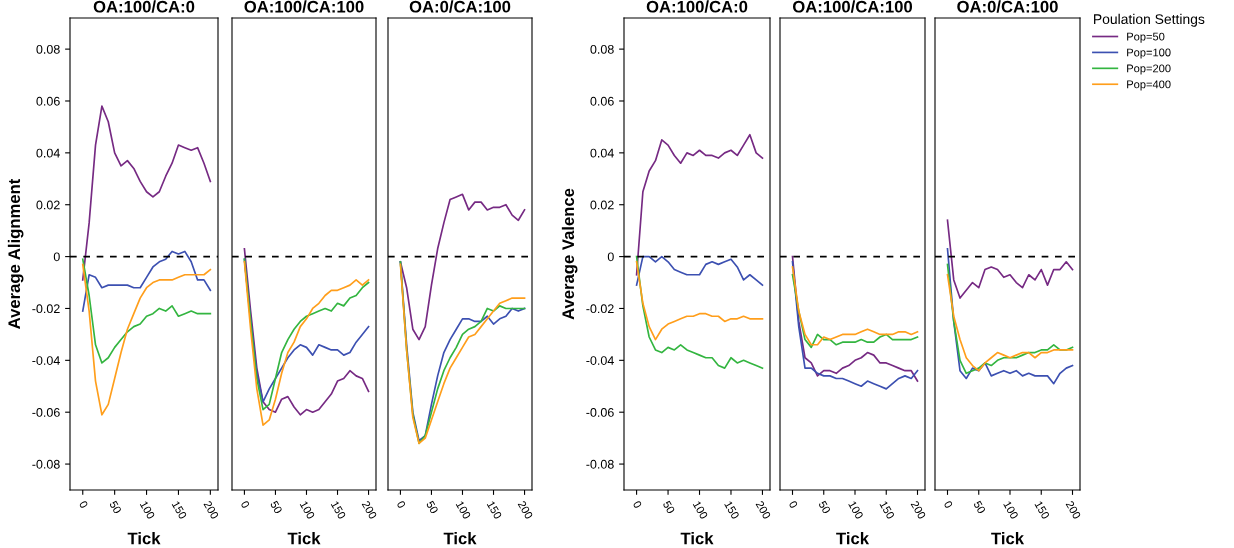 This screenshot has width=1234, height=548. I want to click on legend-label: Pop=100, so click(1149, 53).